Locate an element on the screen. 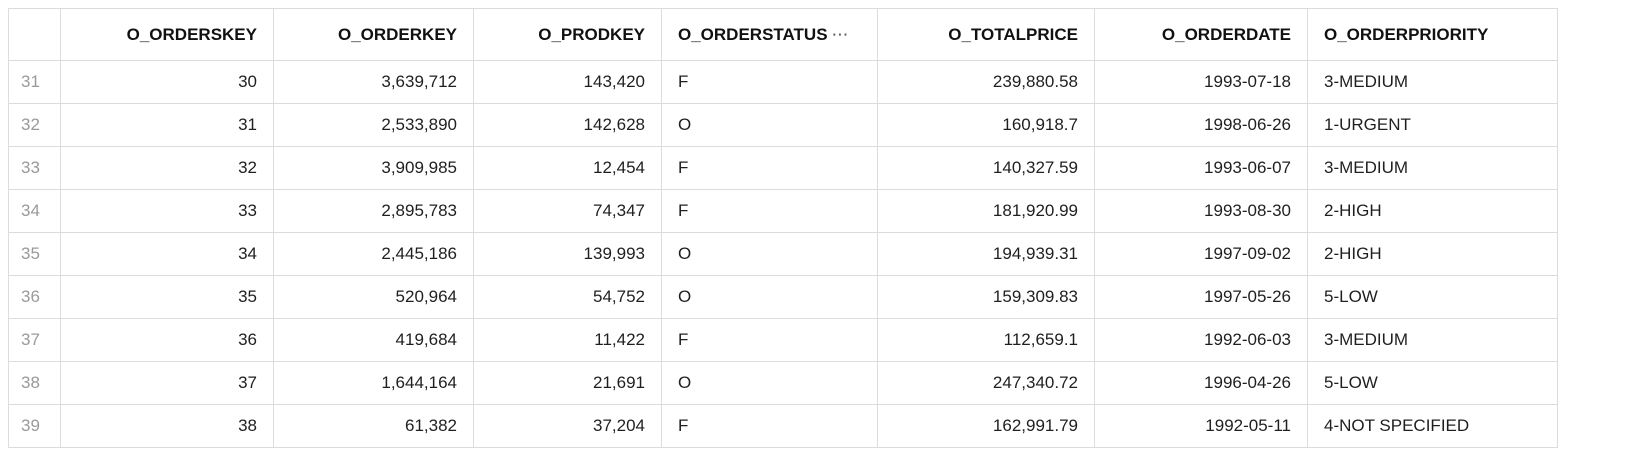  cell-o-orderdate: 1993-08-30 is located at coordinates (1201, 211).